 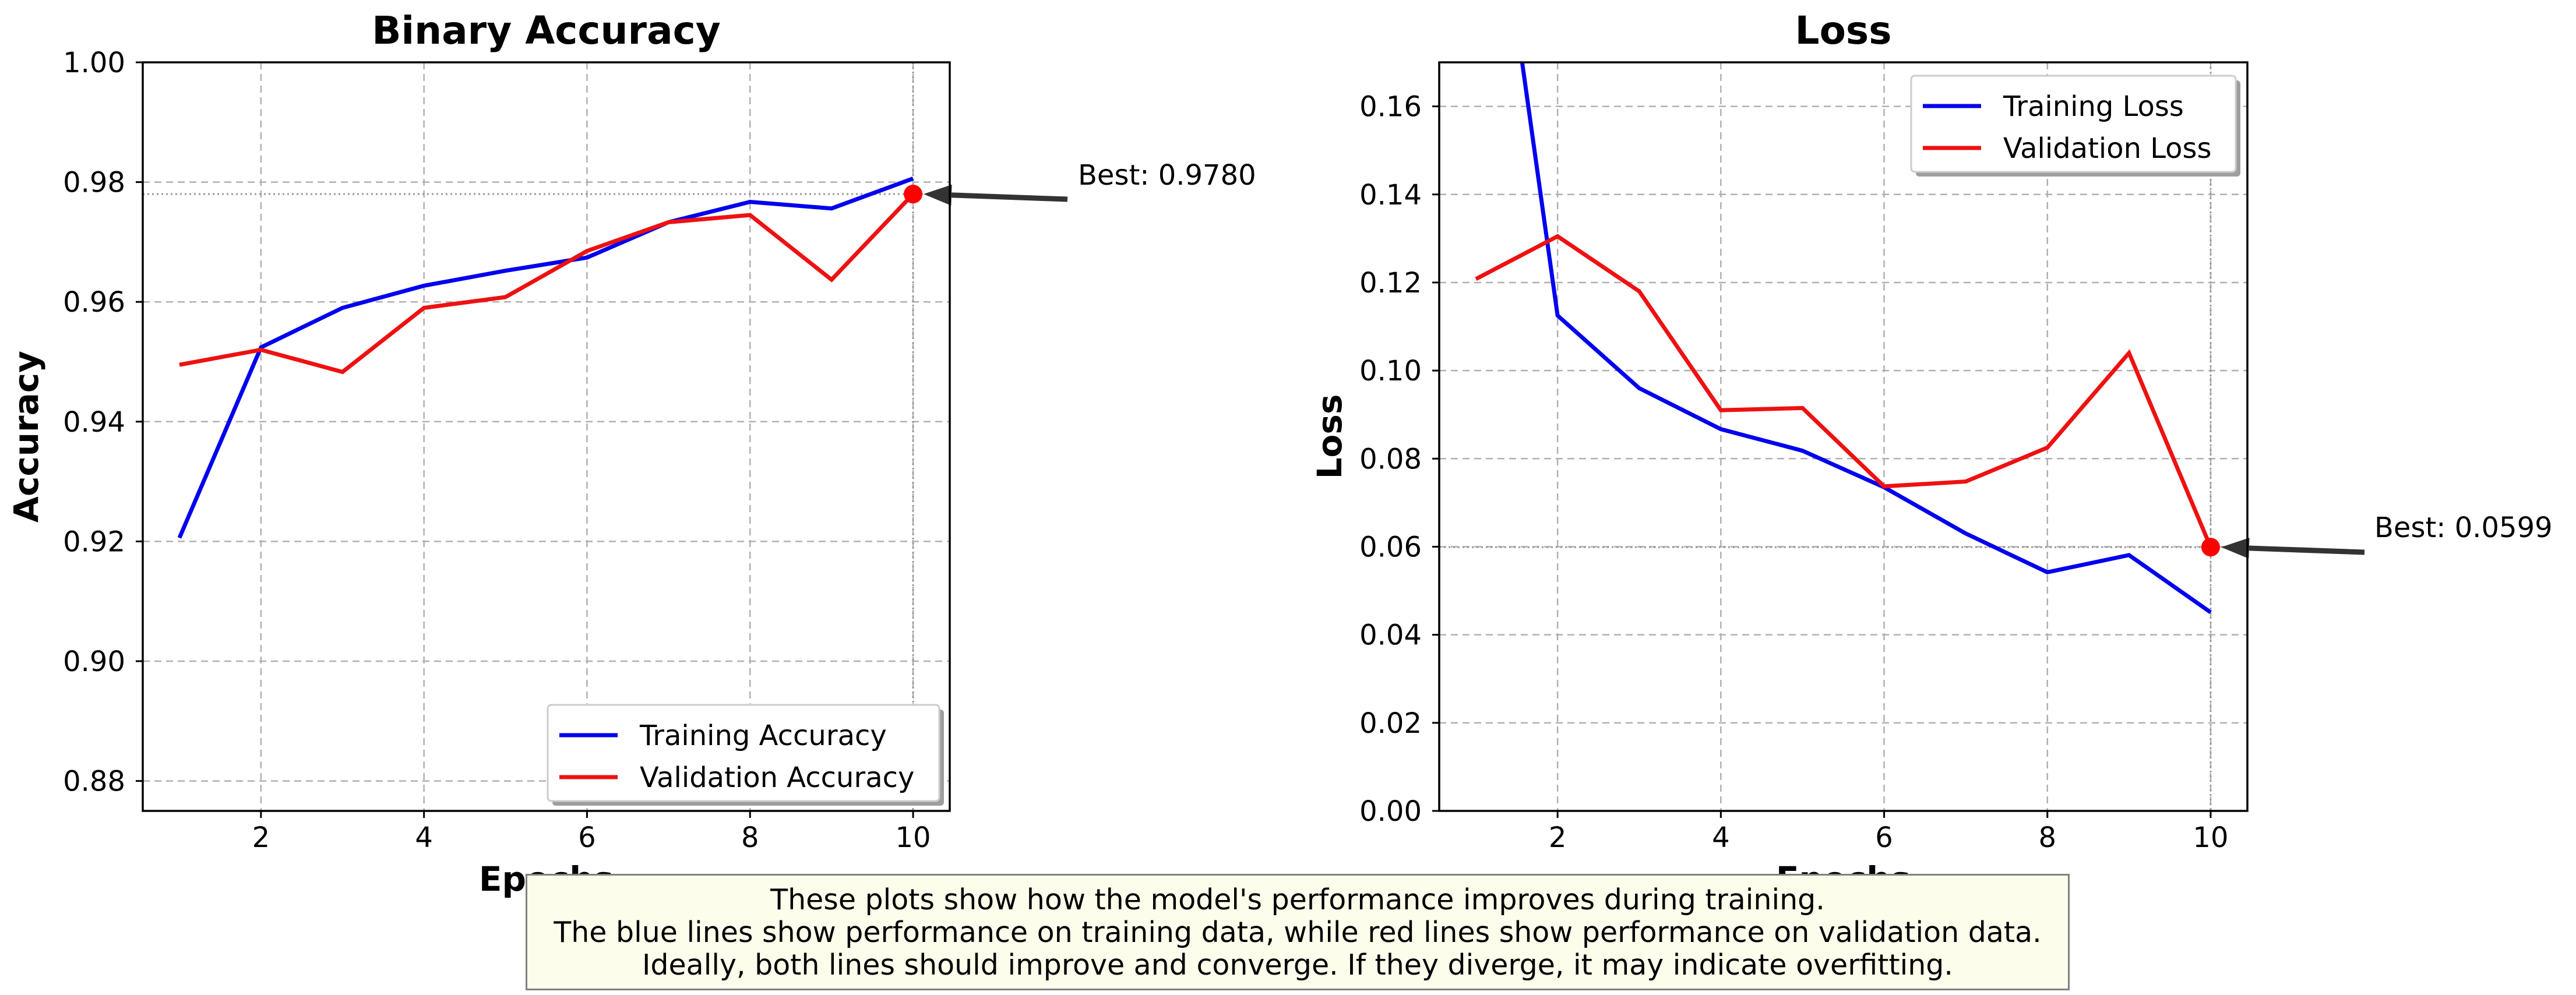 What do you see at coordinates (546, 31) in the screenshot?
I see `chart-title: Binary Accuracy` at bounding box center [546, 31].